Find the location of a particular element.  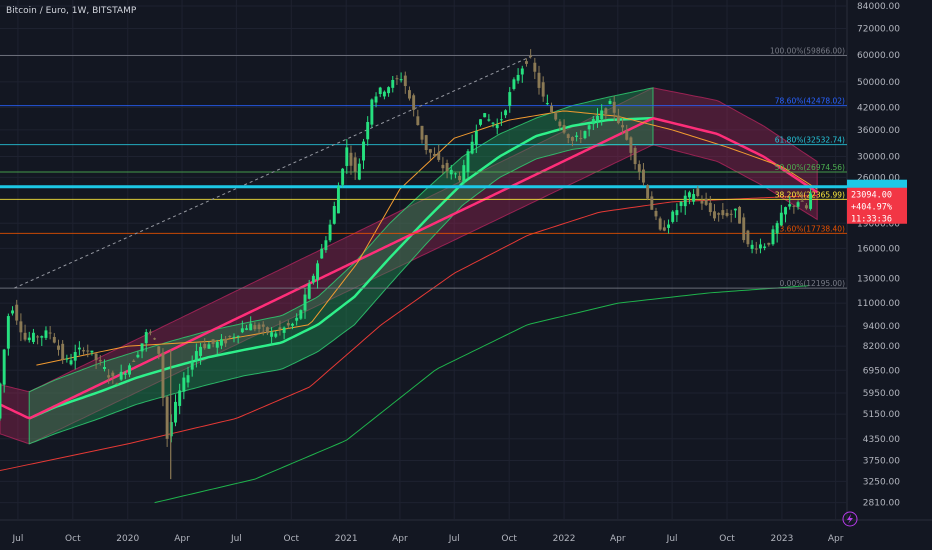

y-tick-label: 16000.00 is located at coordinates (878, 249).